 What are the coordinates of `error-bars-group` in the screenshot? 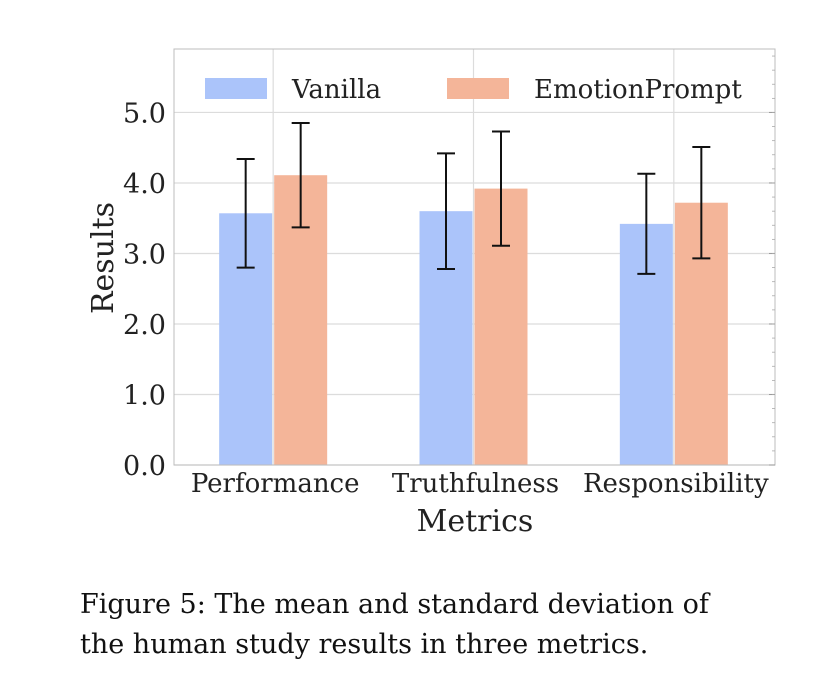 It's located at (473, 198).